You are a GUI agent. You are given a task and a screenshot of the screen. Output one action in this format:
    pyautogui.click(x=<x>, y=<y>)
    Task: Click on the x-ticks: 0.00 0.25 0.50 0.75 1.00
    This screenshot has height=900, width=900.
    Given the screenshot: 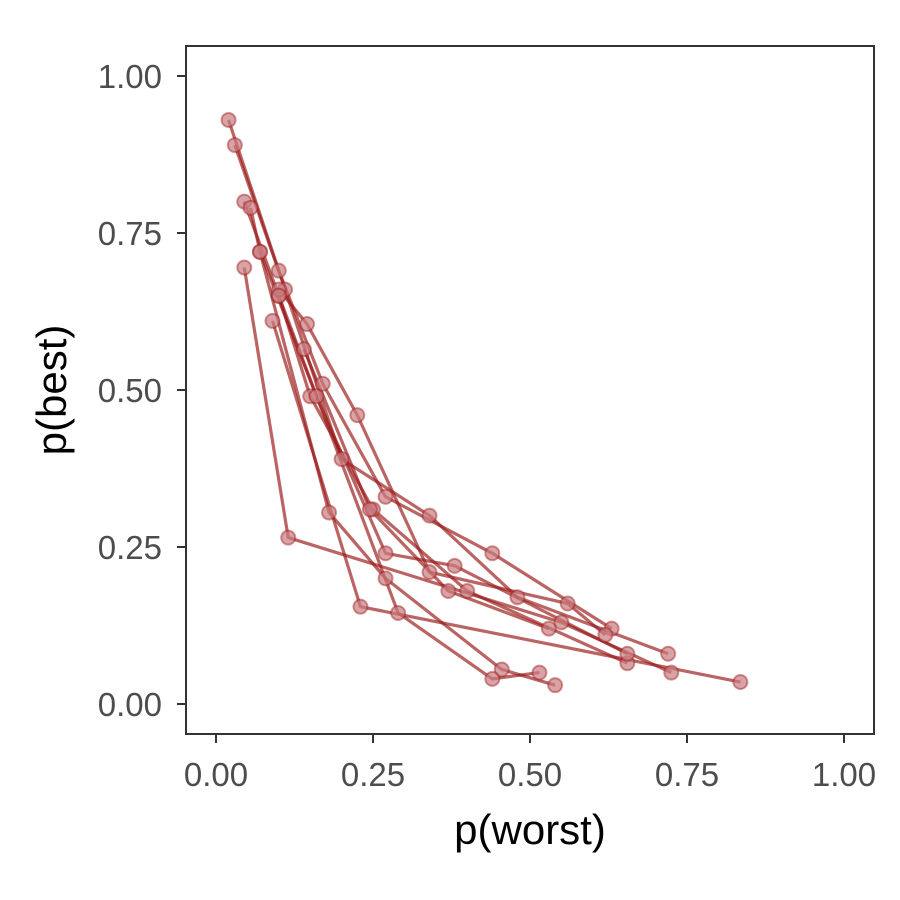 What is the action you would take?
    pyautogui.click(x=530, y=763)
    